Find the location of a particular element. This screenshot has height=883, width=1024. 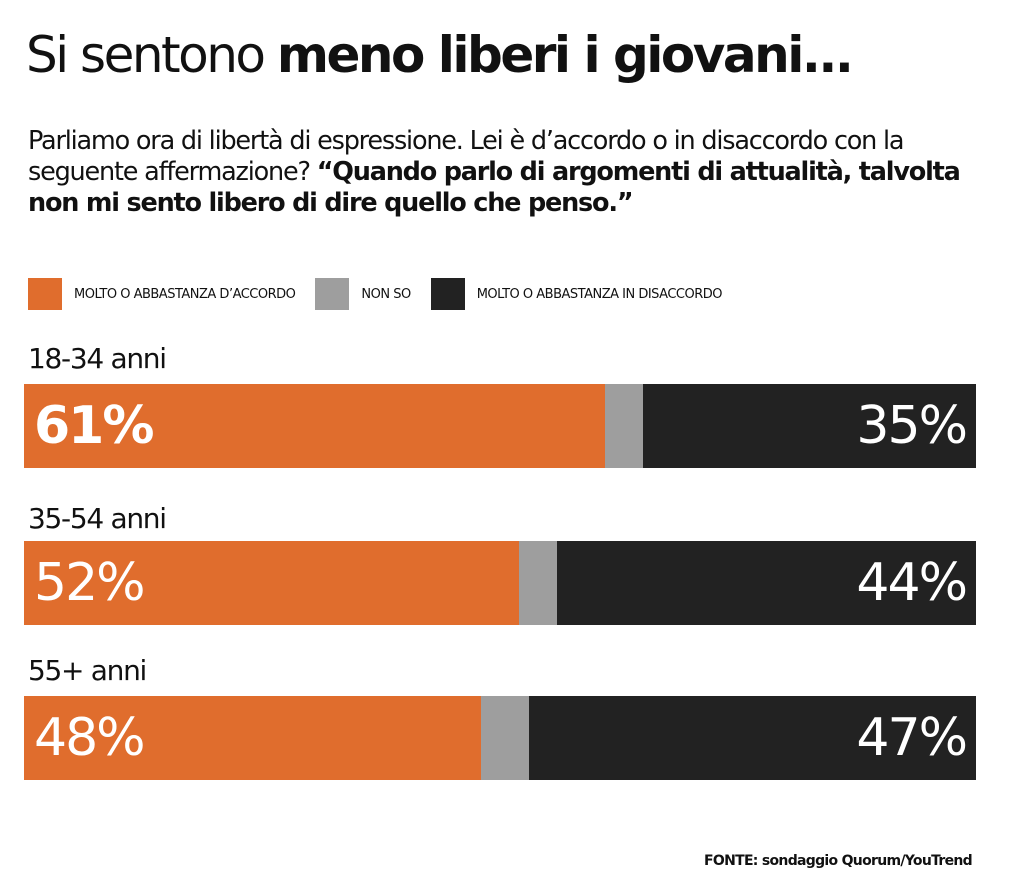

legend-swatch-dont-know is located at coordinates (332, 294).